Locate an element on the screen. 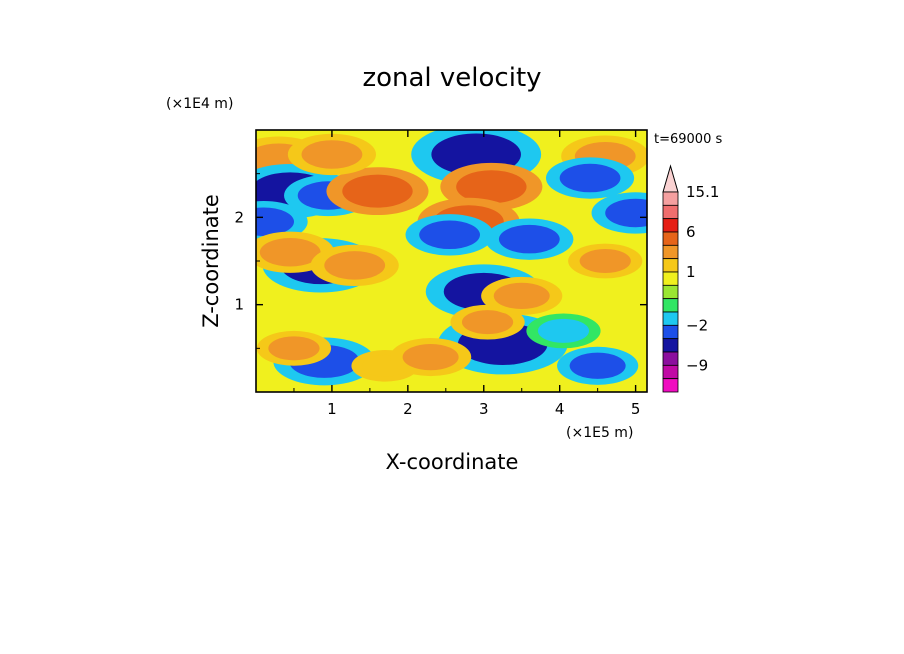 The image size is (904, 654). colorbar-label: 15.1 is located at coordinates (702, 192).